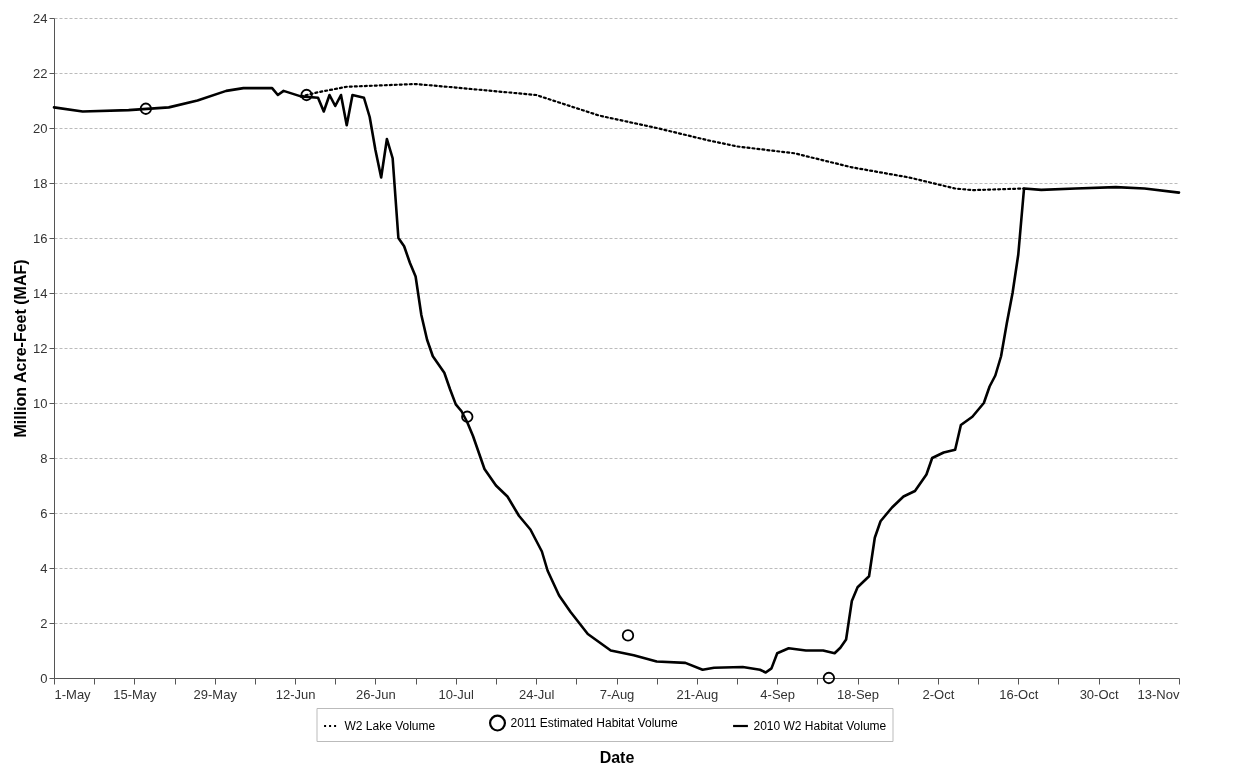  I want to click on x-tick-label: 2-Oct, so click(938, 694).